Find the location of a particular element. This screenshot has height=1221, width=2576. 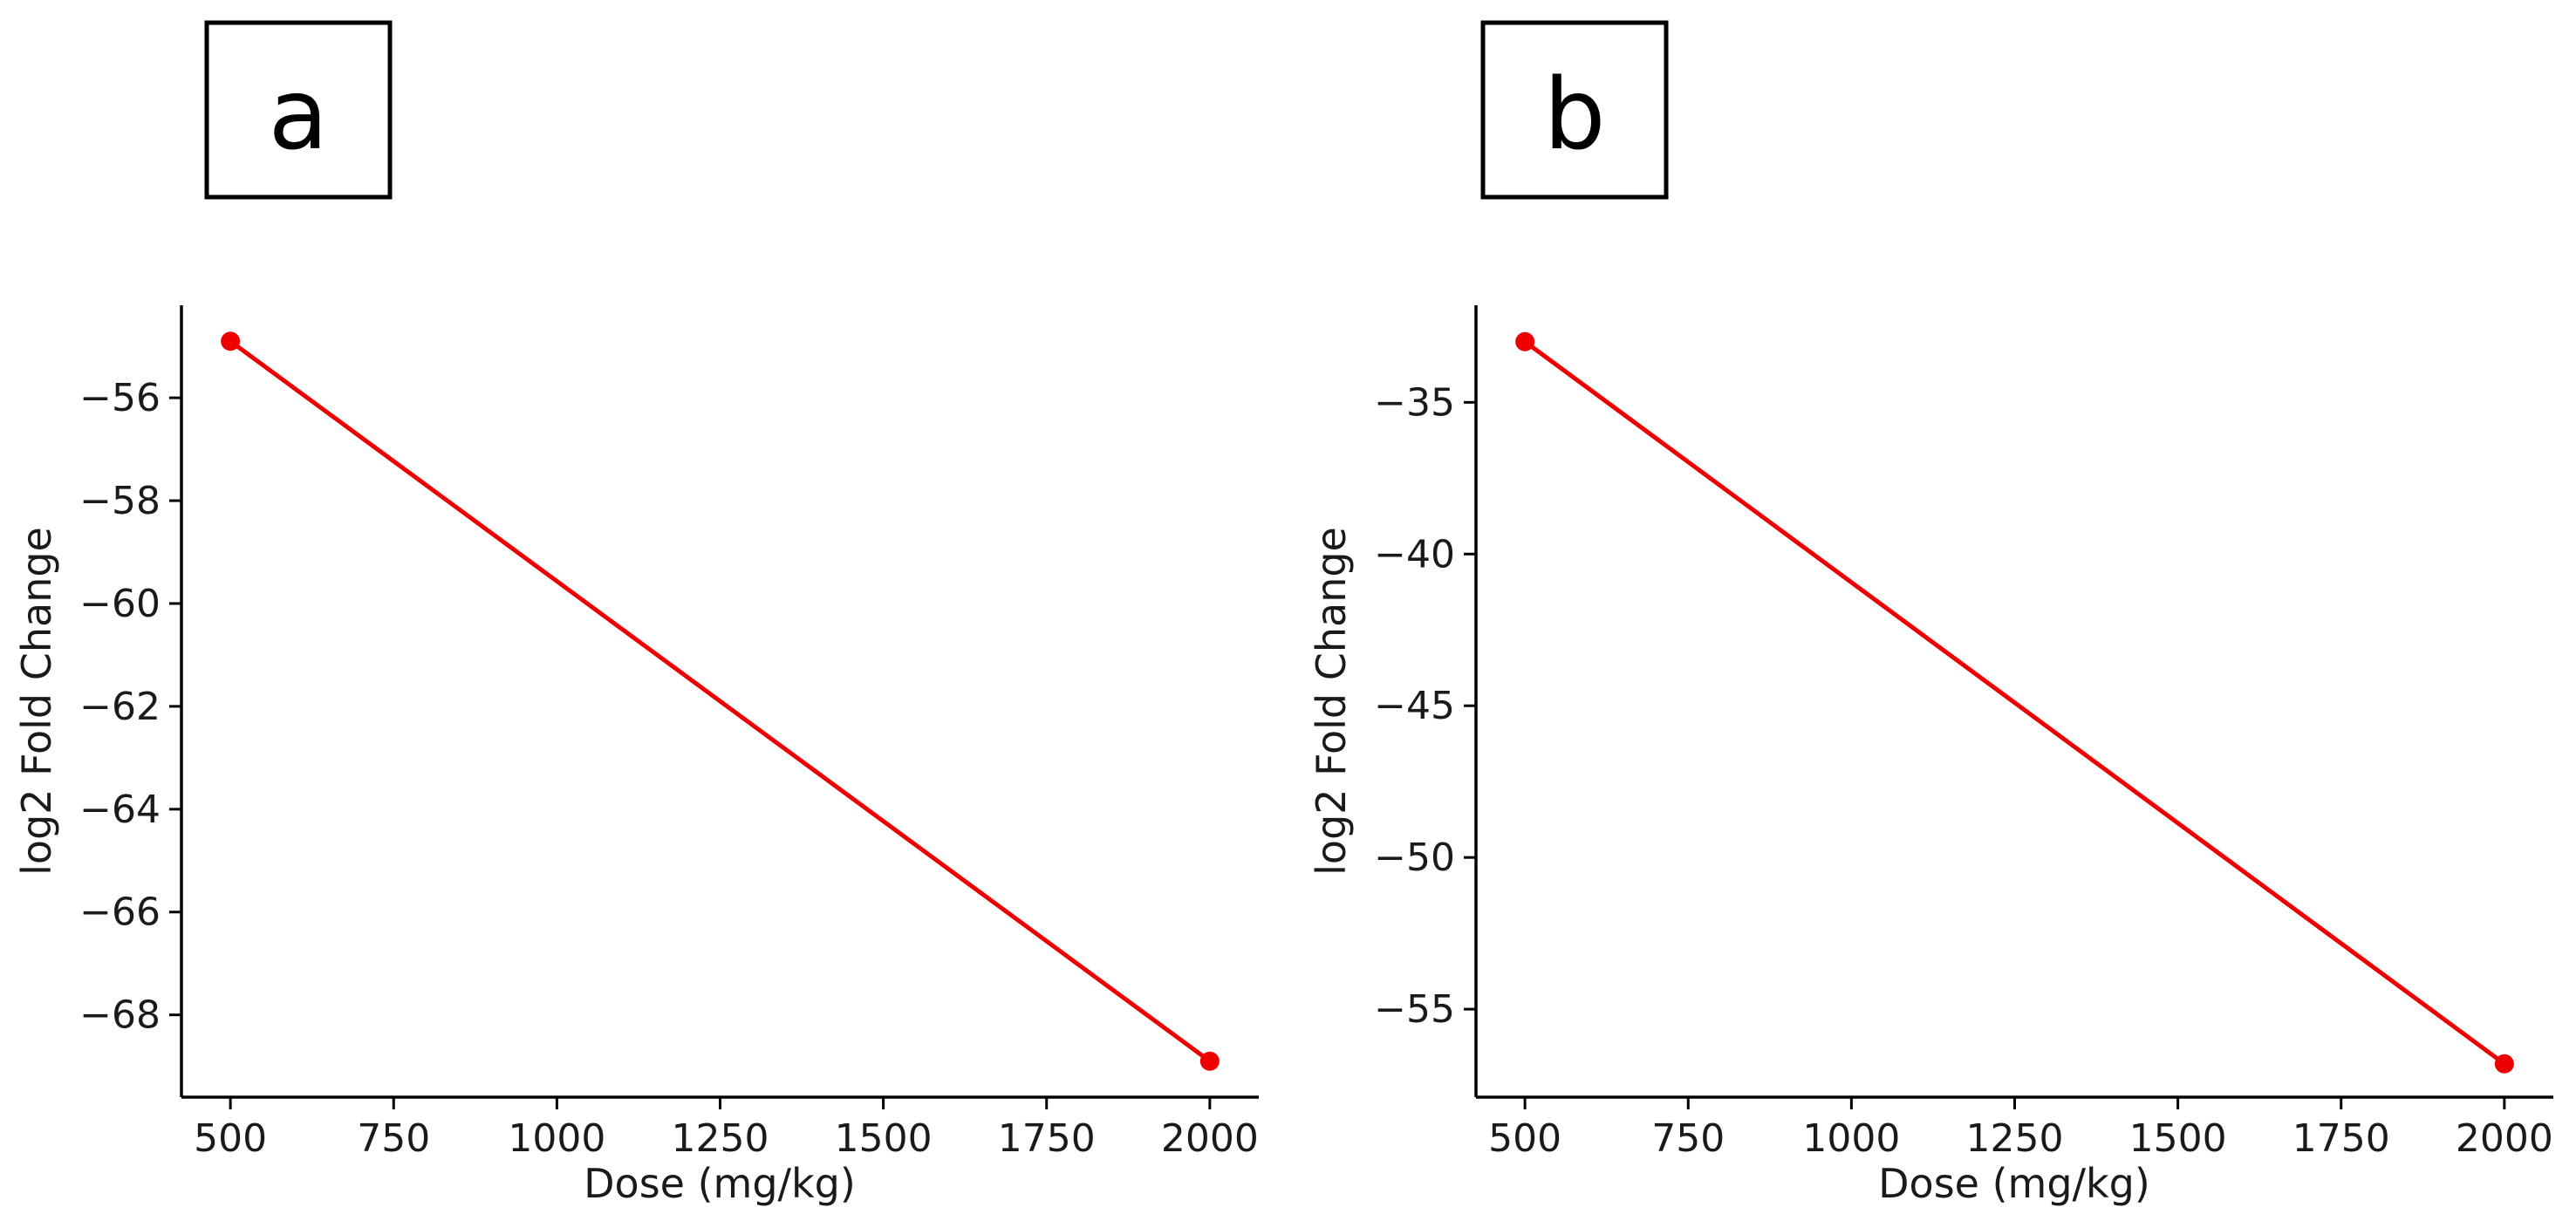

panel-label: b is located at coordinates (1574, 115).